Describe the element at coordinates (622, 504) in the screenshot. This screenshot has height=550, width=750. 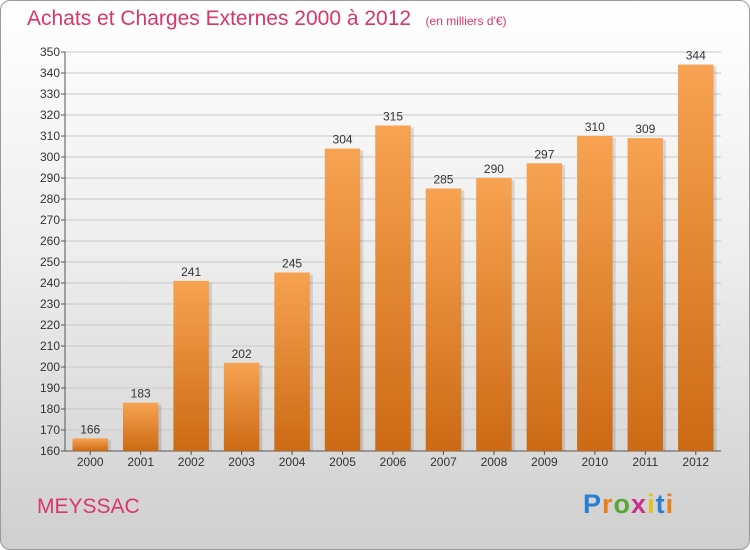
I see `logo-letter: o` at that location.